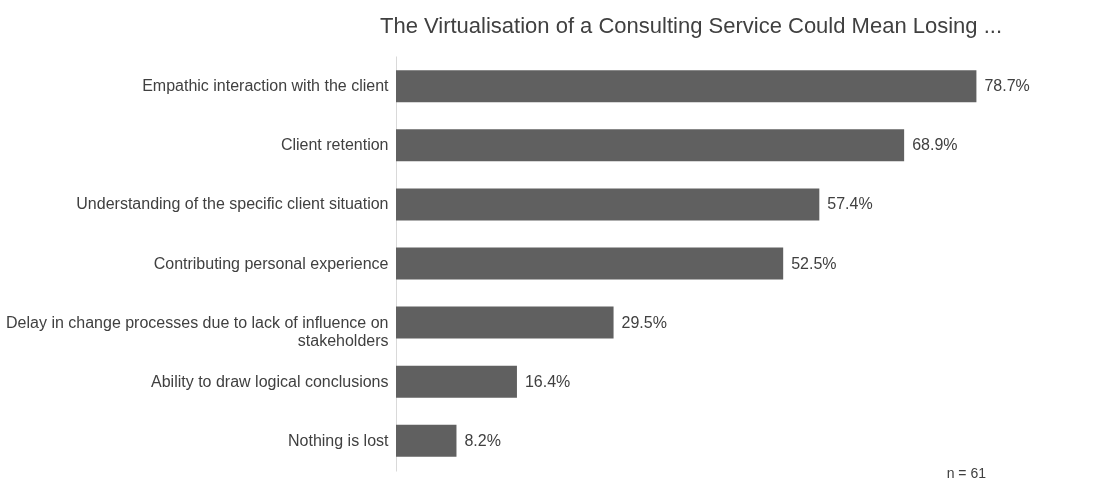  Describe the element at coordinates (339, 440) in the screenshot. I see `y-tick-label: Nothing is lost` at that location.